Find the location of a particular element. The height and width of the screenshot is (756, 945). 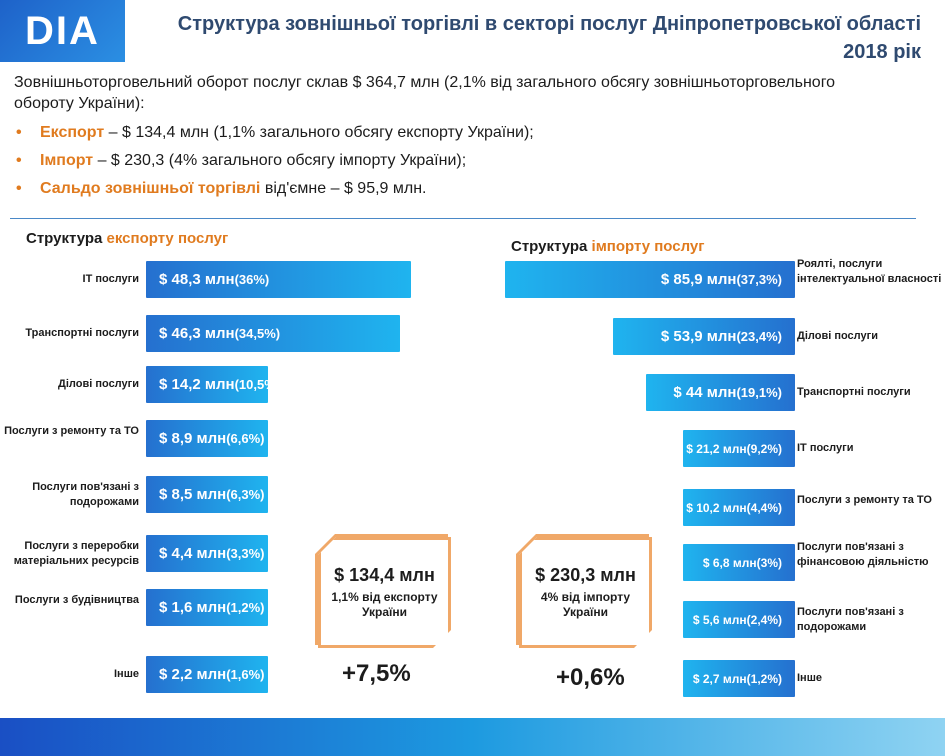

export-category-label: Інше is located at coordinates (126, 674).